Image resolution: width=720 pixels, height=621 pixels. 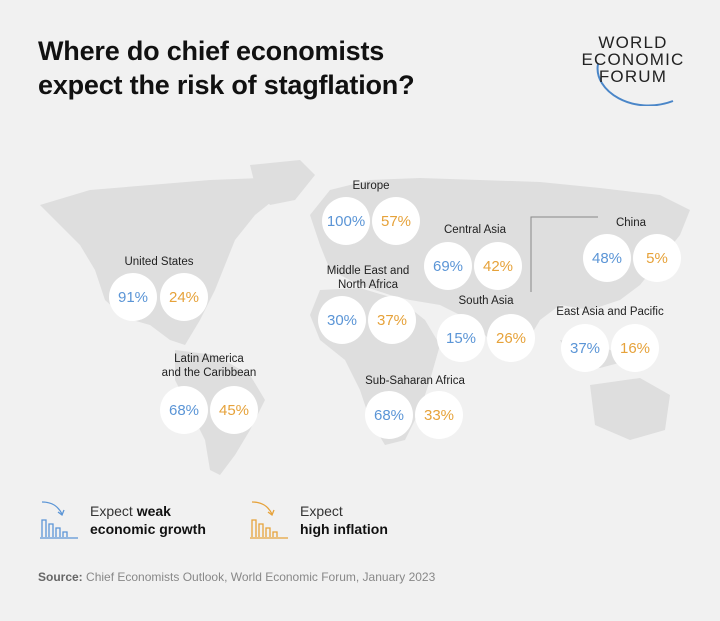 What do you see at coordinates (342, 320) in the screenshot?
I see `weak-growth-bubble-mena: 30%` at bounding box center [342, 320].